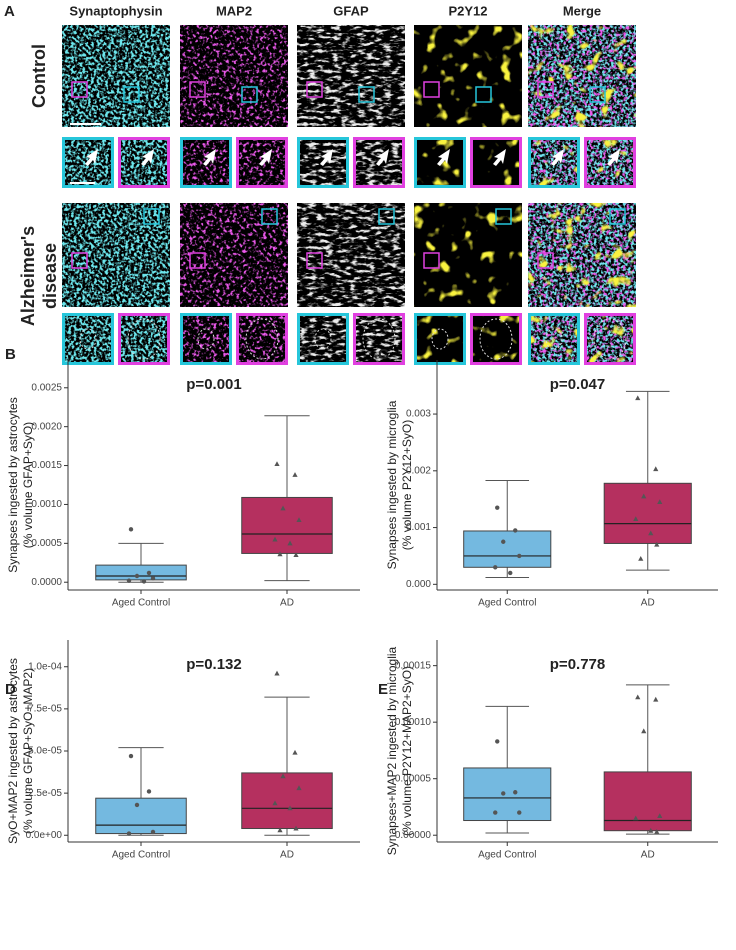  What do you see at coordinates (392, 484) in the screenshot?
I see `y-axis-label: Synapses ingested by microglia` at bounding box center [392, 484].